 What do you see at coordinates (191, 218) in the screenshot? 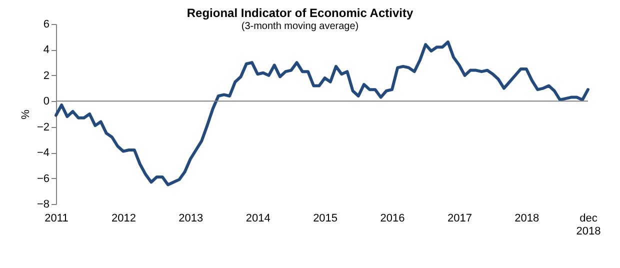
I see `x-tick-label: 2013` at bounding box center [191, 218].